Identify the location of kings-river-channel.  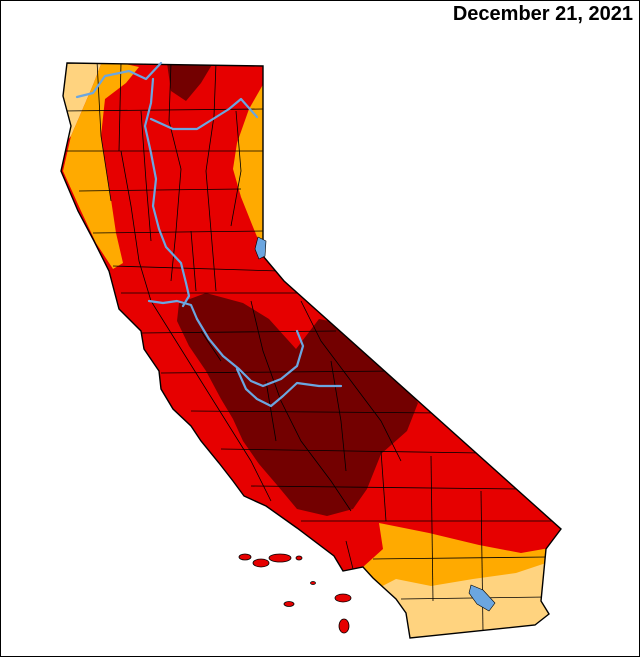
(289, 387).